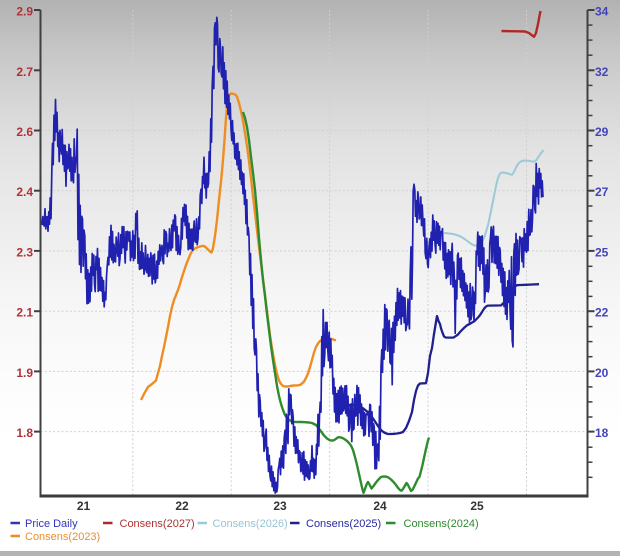 The width and height of the screenshot is (620, 556). Describe the element at coordinates (441, 524) in the screenshot. I see `svg-text: Consens(2024)` at that location.